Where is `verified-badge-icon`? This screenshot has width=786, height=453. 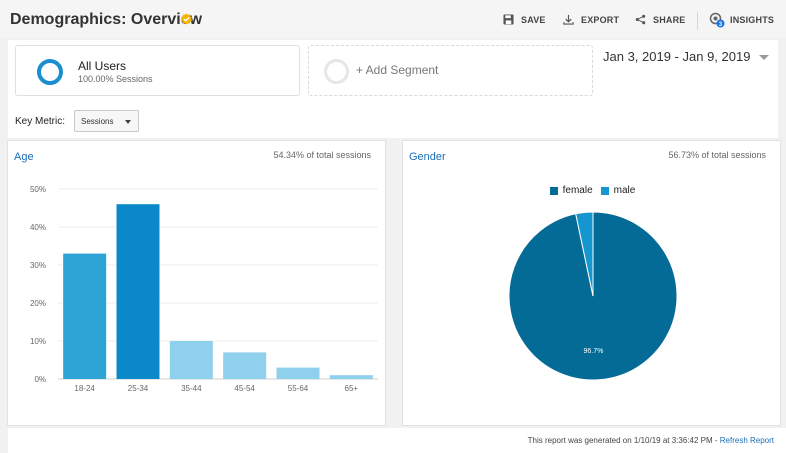 verified-badge-icon is located at coordinates (186, 19).